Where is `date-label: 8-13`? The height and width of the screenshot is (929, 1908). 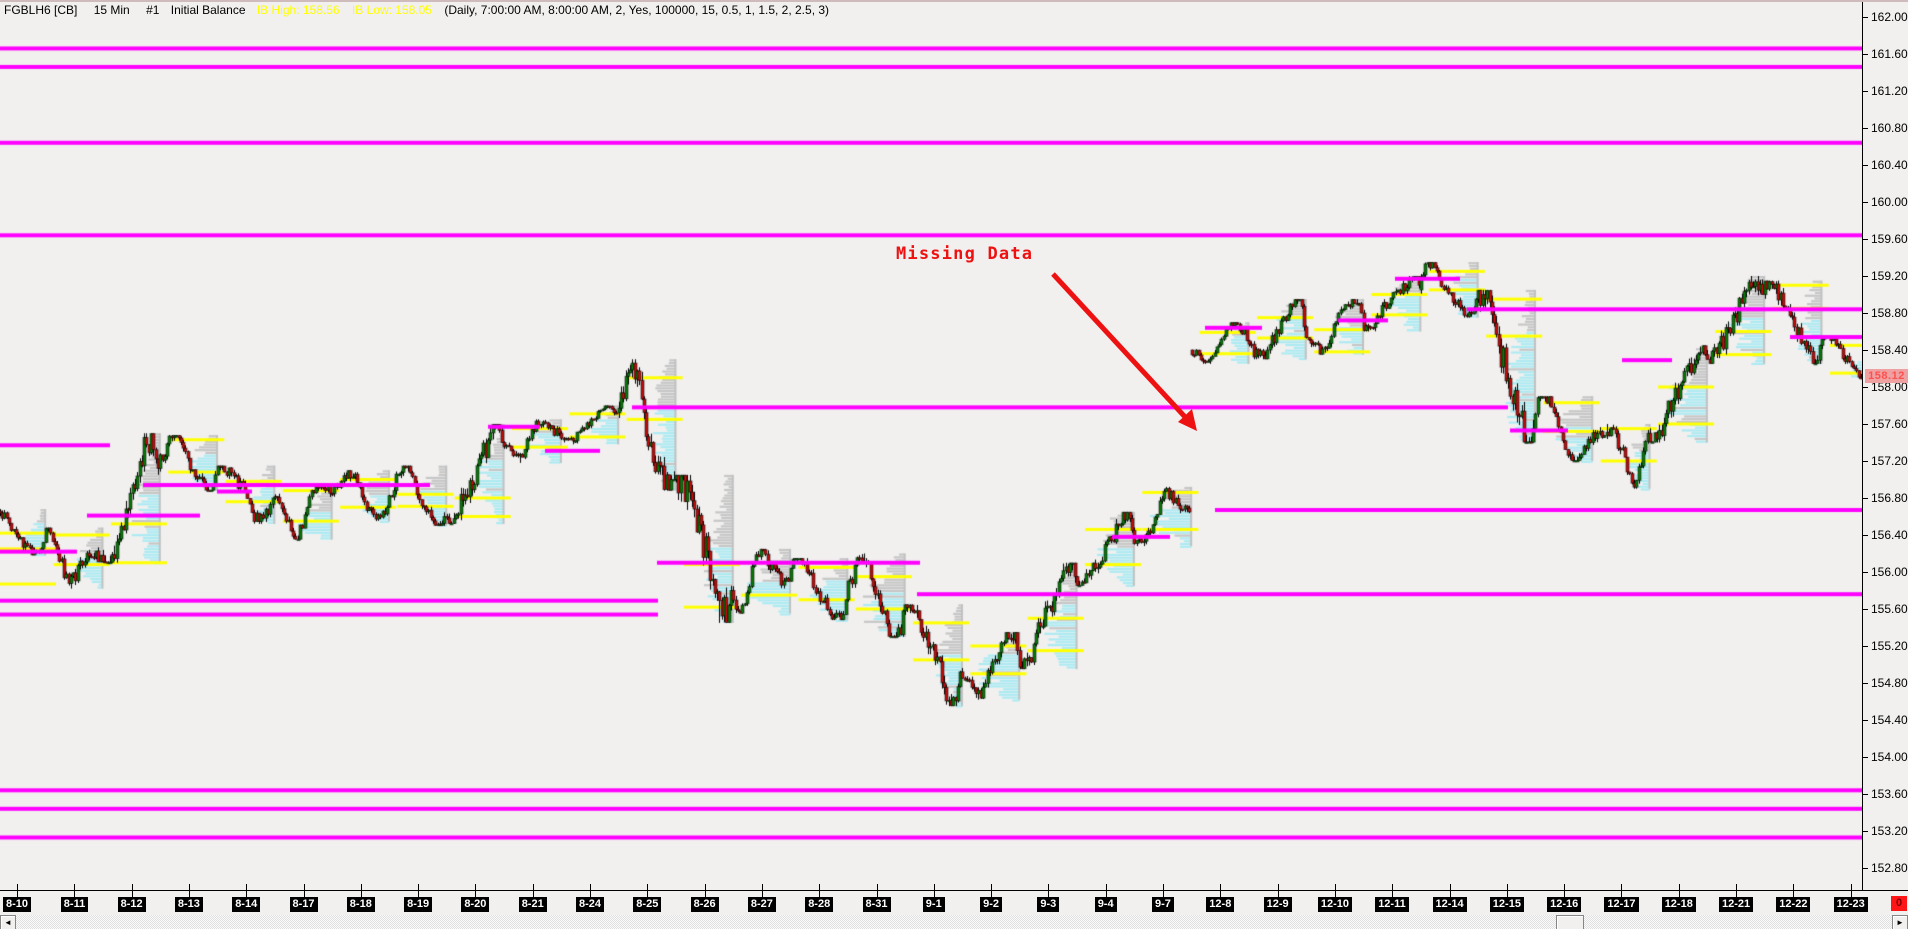
date-label: 8-13 is located at coordinates (188, 904).